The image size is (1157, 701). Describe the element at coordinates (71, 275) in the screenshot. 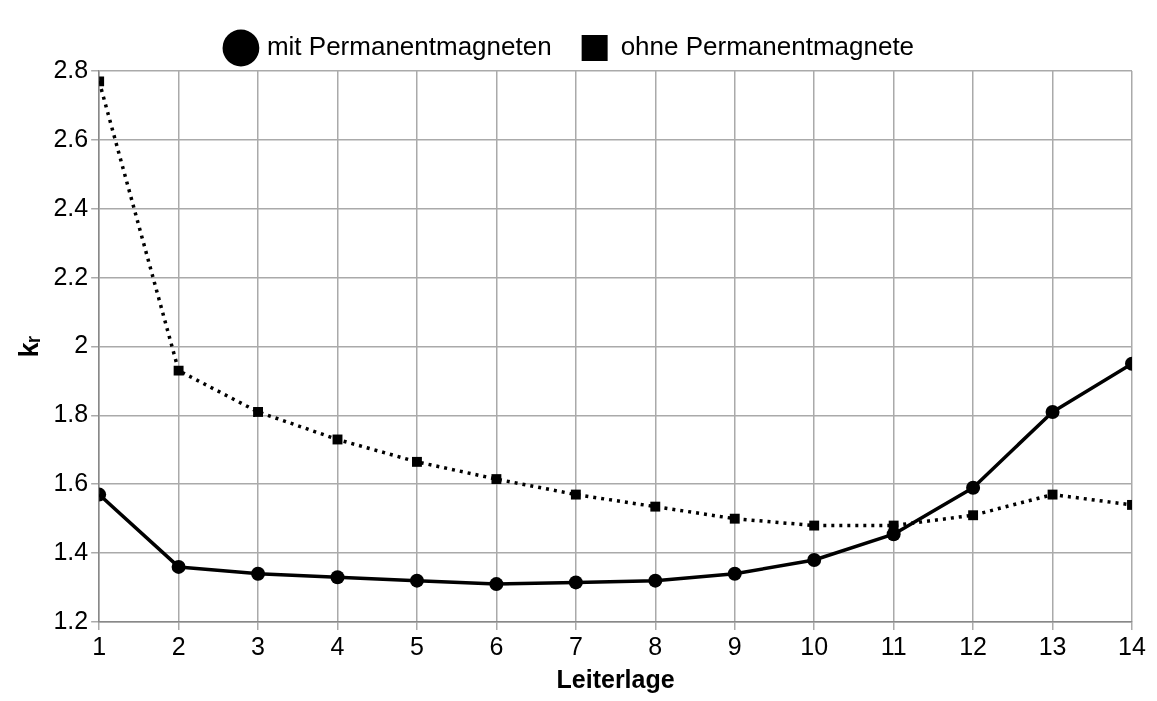

I see `y-tick-label: 2.2` at that location.